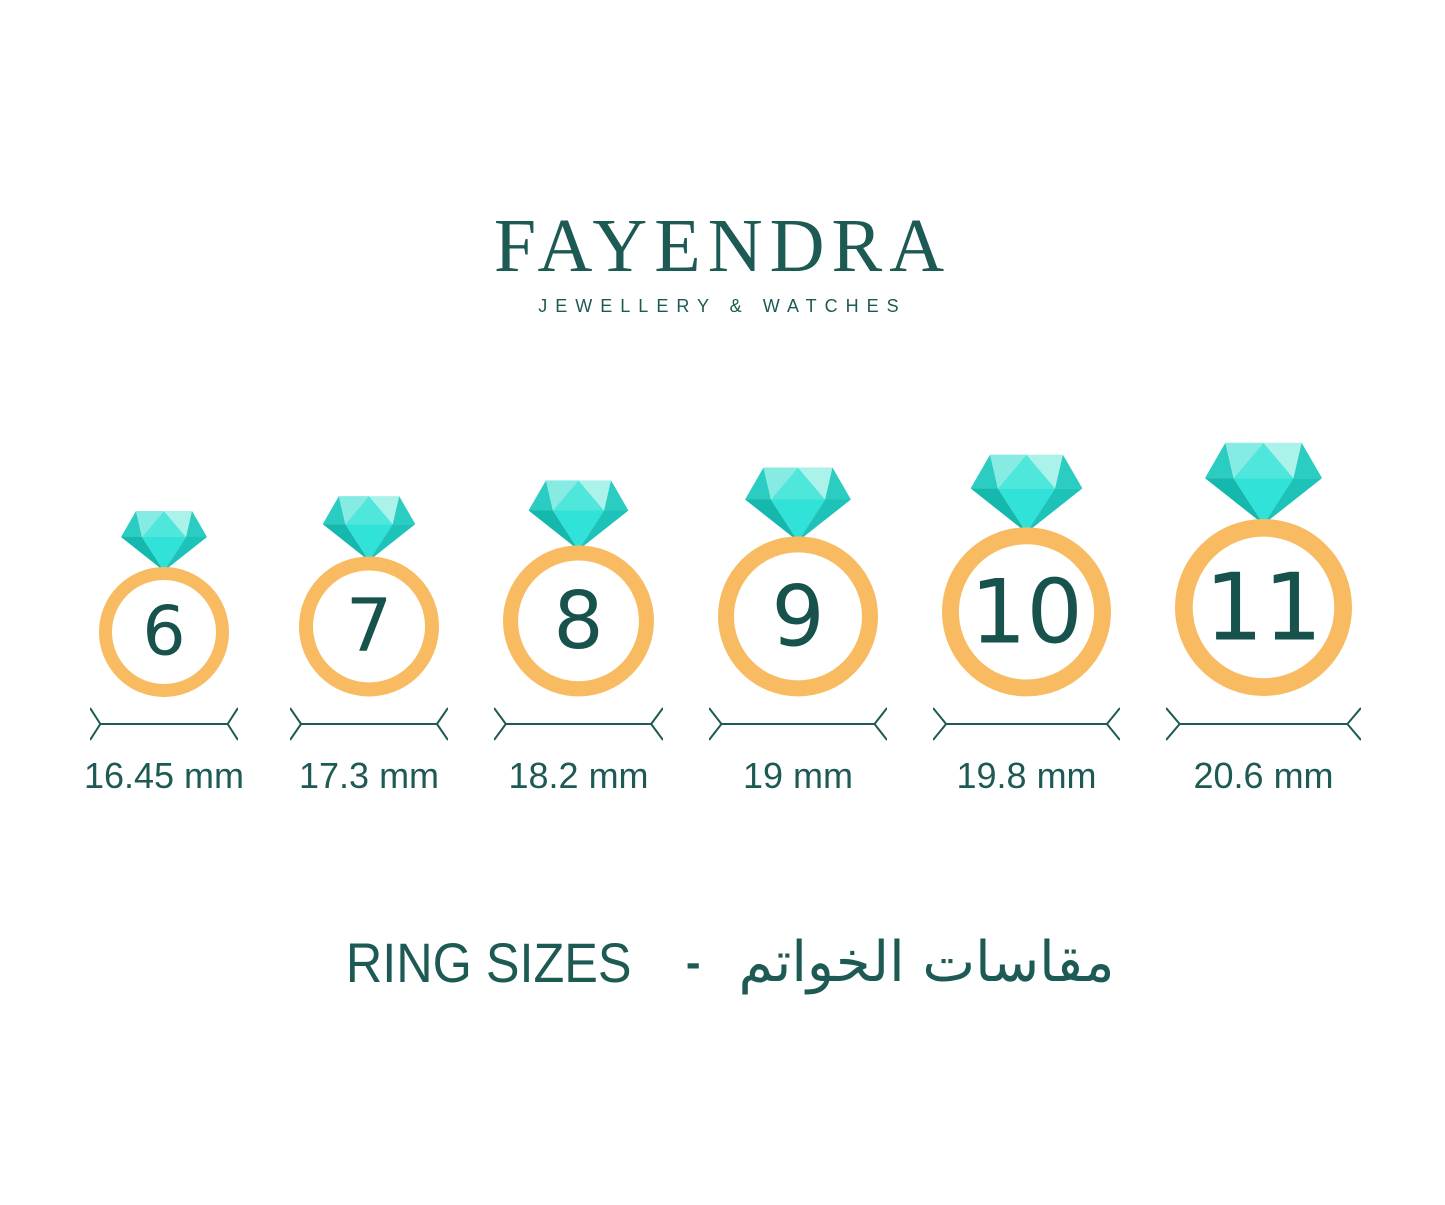  I want to click on ring-illustration: 10, so click(1027, 575).